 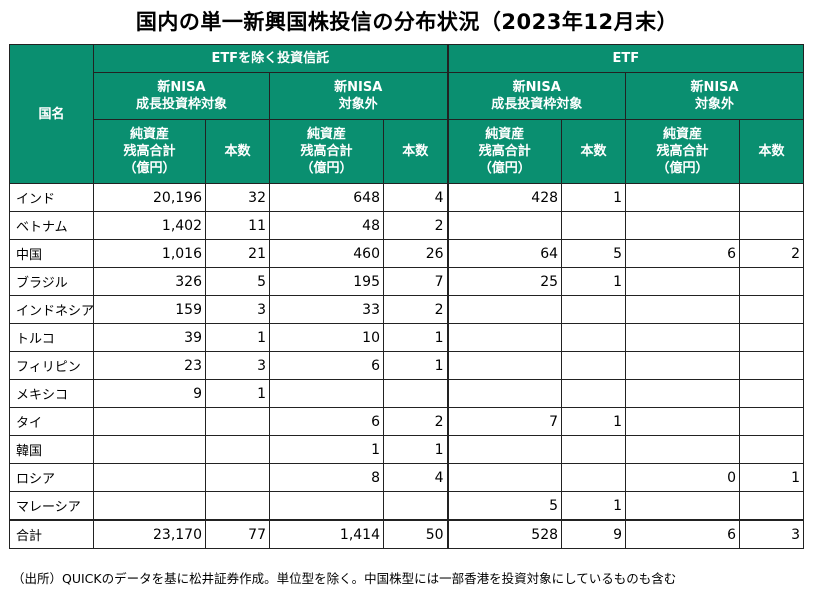 What do you see at coordinates (358, 96) in the screenshot?
I see `header-nisa-excluded-1: 新NISA 対象外` at bounding box center [358, 96].